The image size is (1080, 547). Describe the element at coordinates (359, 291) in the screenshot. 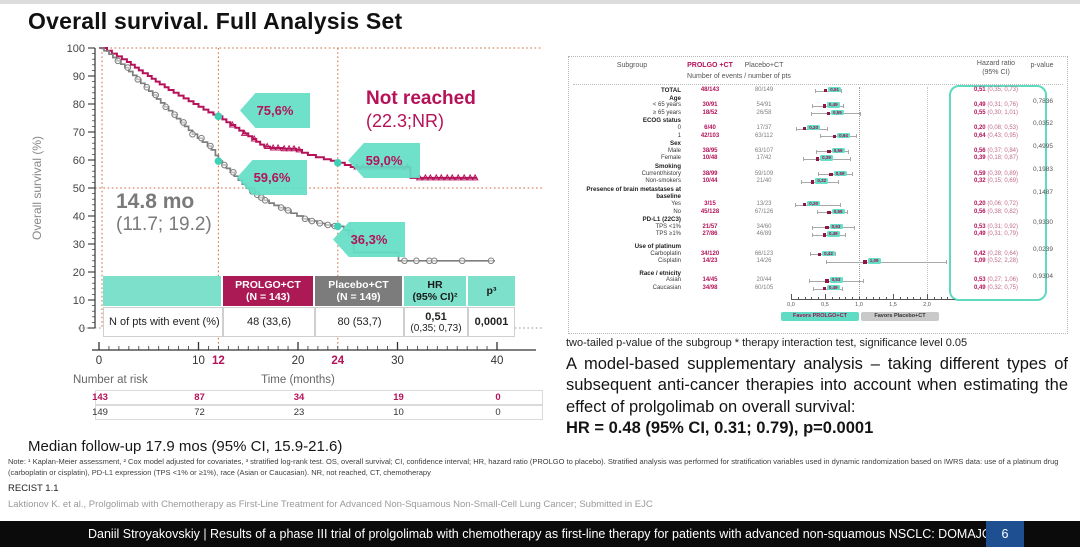

I see `km-table-header-placebo: Placebo+CT (N = 149)` at that location.